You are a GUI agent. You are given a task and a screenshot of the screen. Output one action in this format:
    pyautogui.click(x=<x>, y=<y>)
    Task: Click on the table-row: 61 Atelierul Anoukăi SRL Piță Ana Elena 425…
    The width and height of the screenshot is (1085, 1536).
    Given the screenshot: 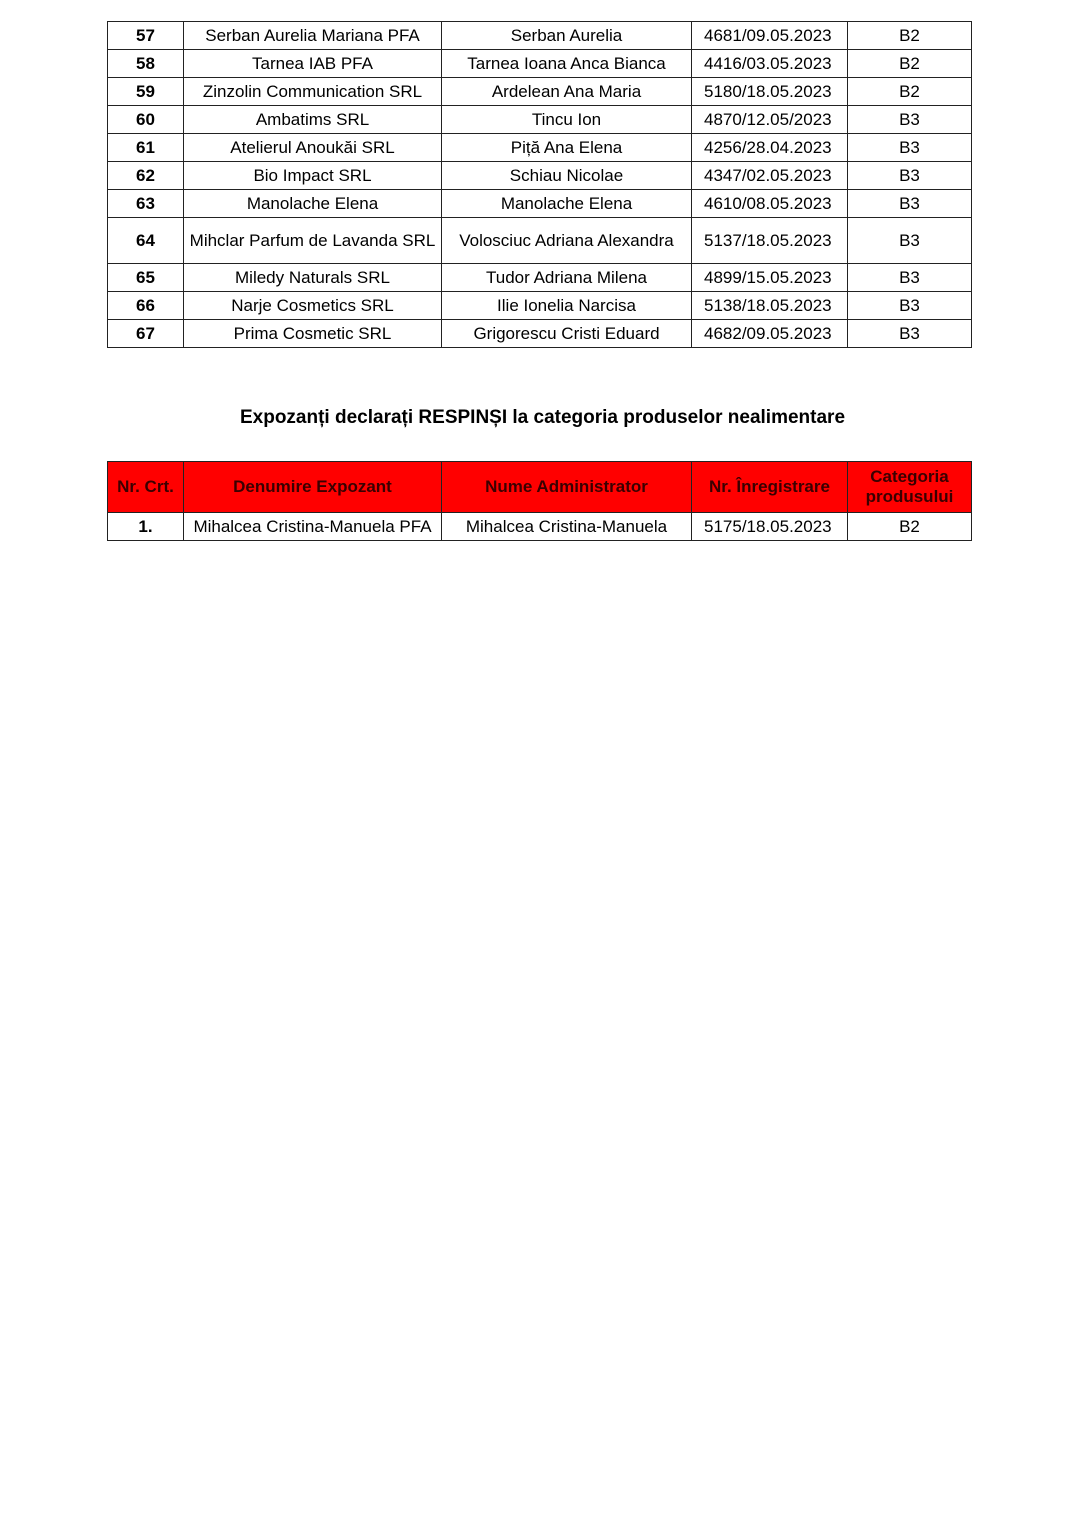 What is the action you would take?
    pyautogui.click(x=539, y=147)
    